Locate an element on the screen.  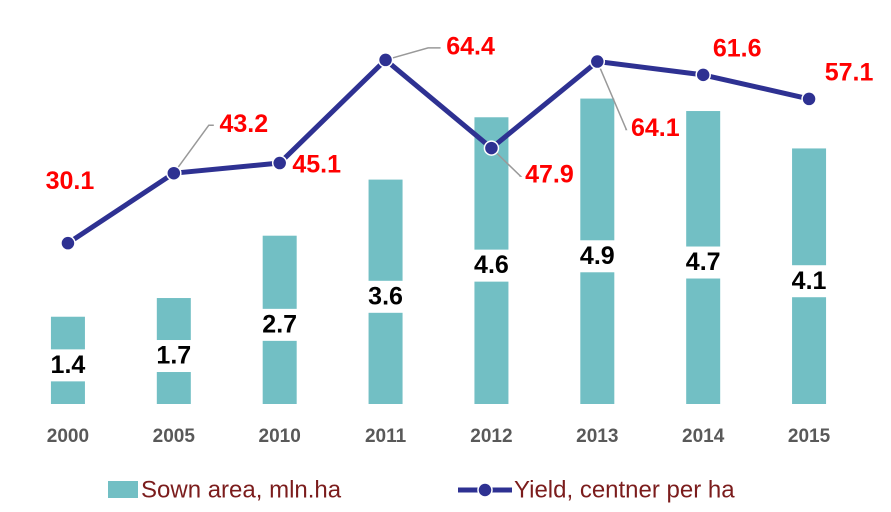
bar-label: 3.6 is located at coordinates (385, 296).